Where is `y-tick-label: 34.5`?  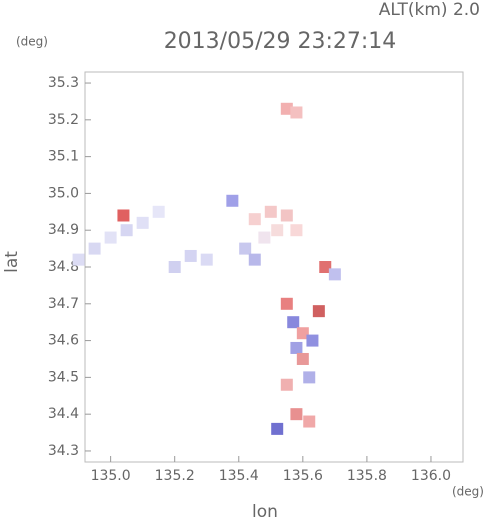
y-tick-label: 34.5 is located at coordinates (63, 377).